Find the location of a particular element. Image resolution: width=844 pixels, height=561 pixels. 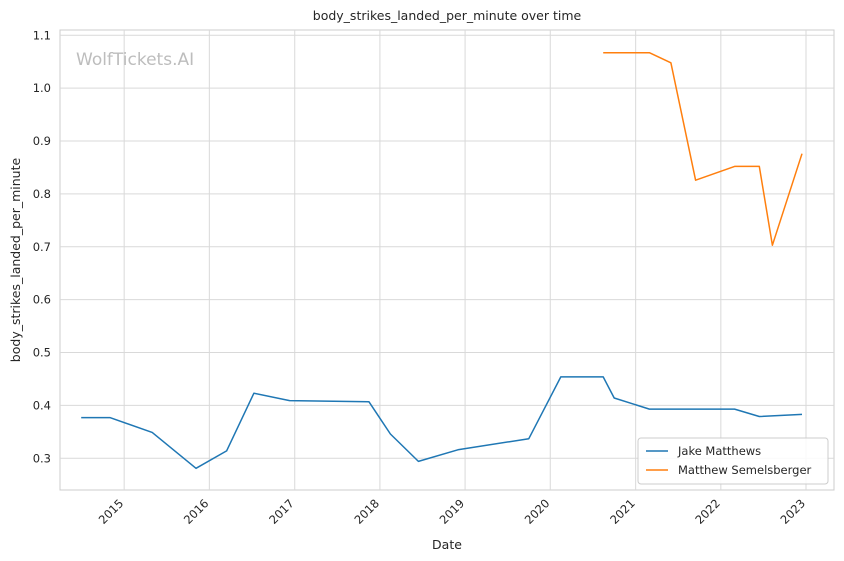

chart-title: body_strikes_landed_per_minute over time is located at coordinates (447, 15).